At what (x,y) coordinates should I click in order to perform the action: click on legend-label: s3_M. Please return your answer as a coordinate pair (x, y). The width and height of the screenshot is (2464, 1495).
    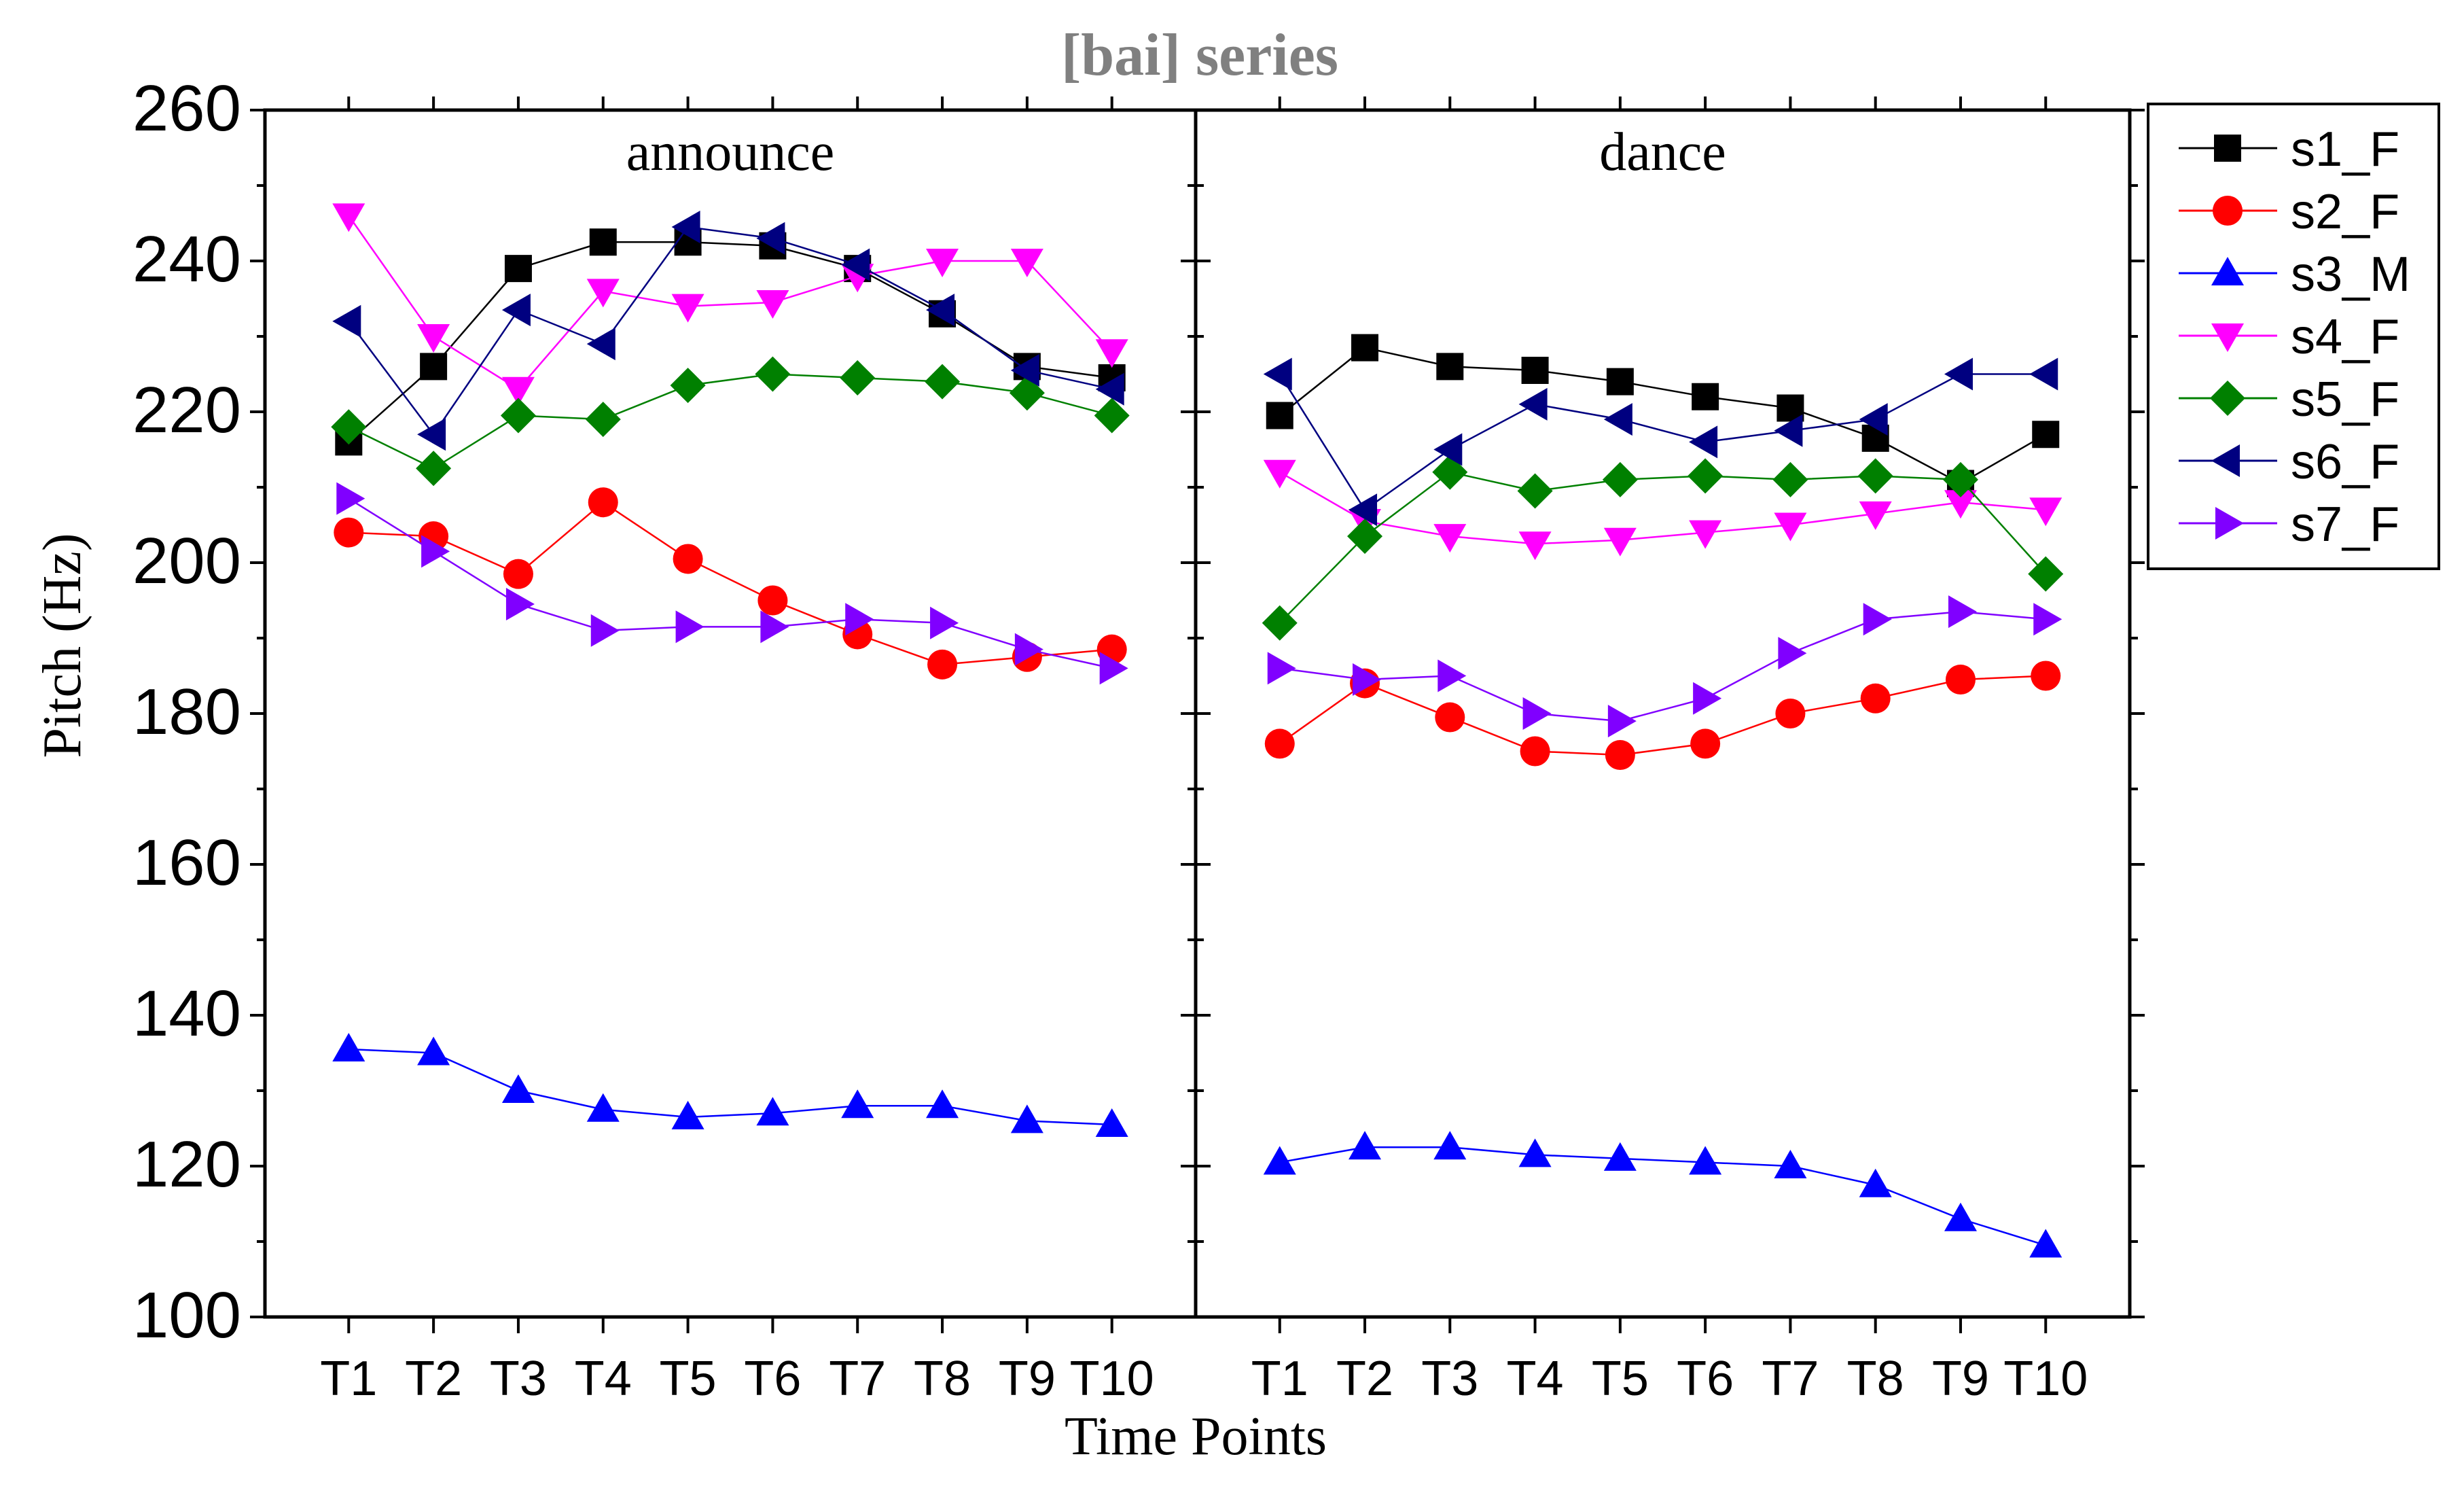
    Looking at the image, I should click on (2350, 274).